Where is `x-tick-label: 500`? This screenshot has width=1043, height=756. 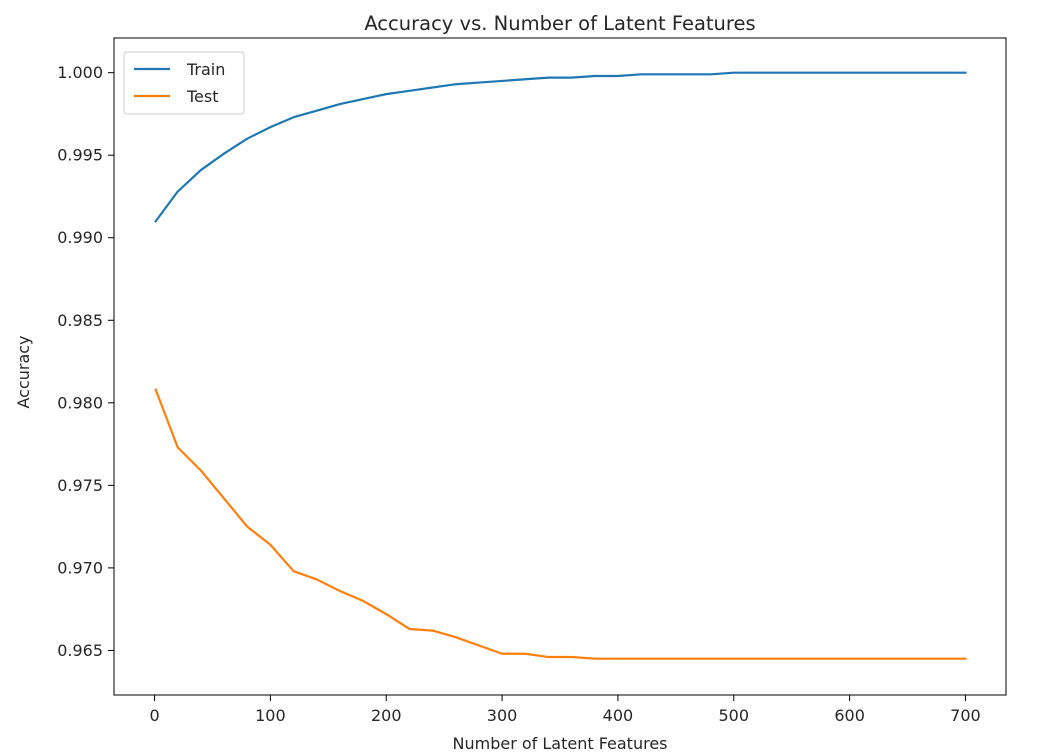 x-tick-label: 500 is located at coordinates (733, 715).